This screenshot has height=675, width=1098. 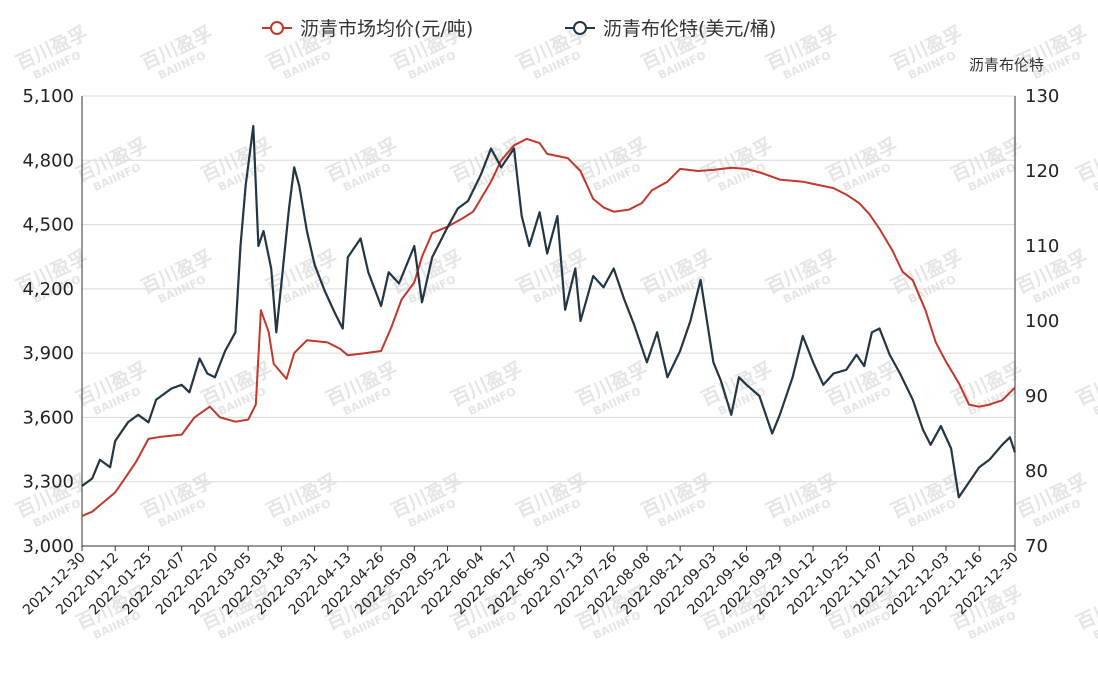 What do you see at coordinates (1036, 546) in the screenshot?
I see `right-tick-label: 70` at bounding box center [1036, 546].